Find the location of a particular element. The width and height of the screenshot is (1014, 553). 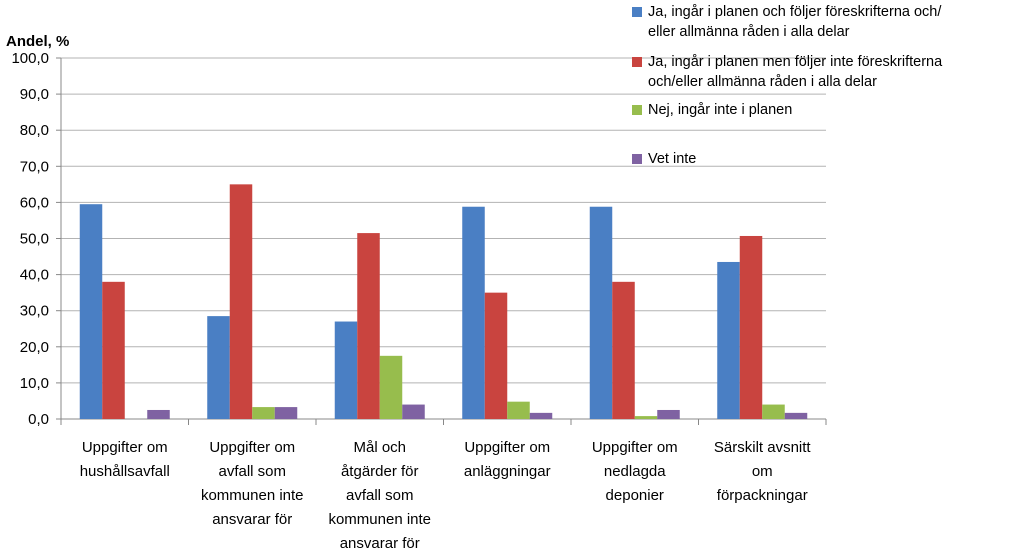

x-category-label: Uppgifter om anläggningar is located at coordinates (507, 459).